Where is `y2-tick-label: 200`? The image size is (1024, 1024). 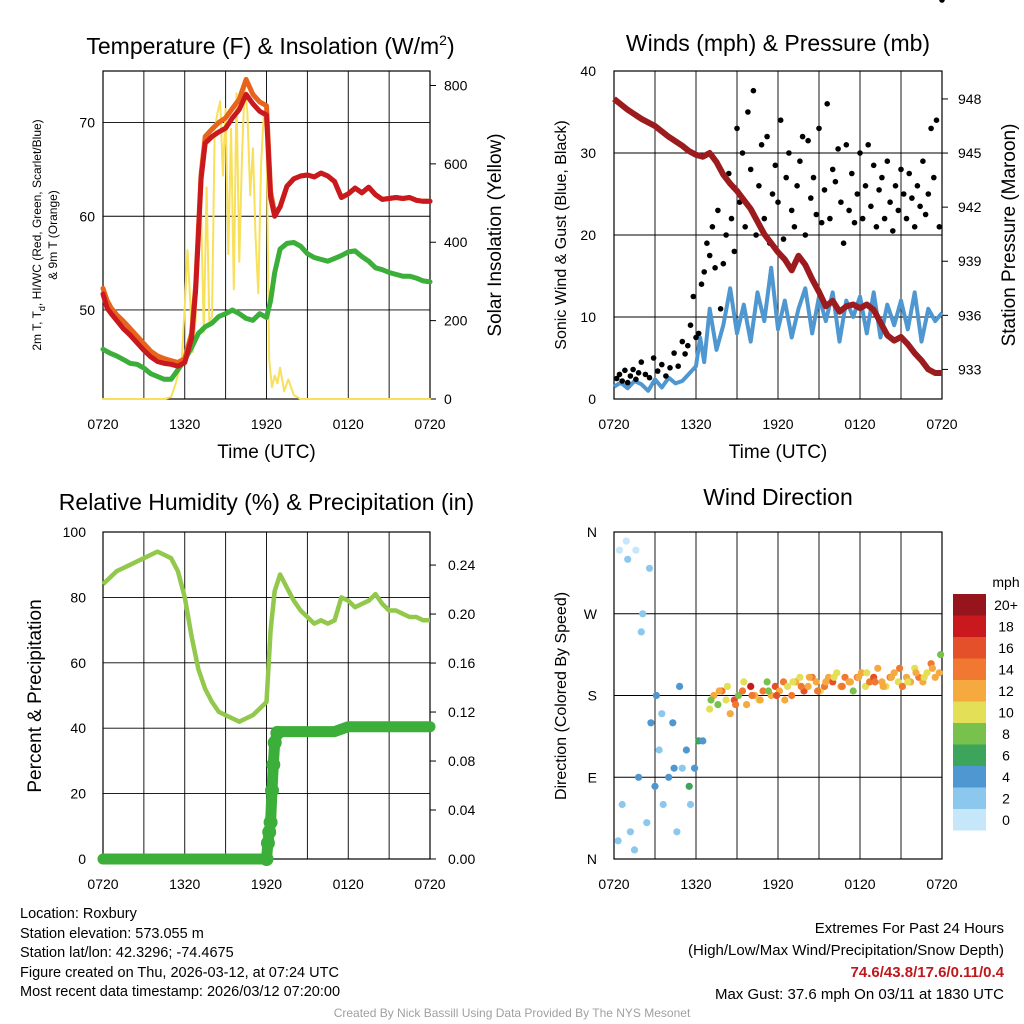 y2-tick-label: 200 is located at coordinates (456, 321).